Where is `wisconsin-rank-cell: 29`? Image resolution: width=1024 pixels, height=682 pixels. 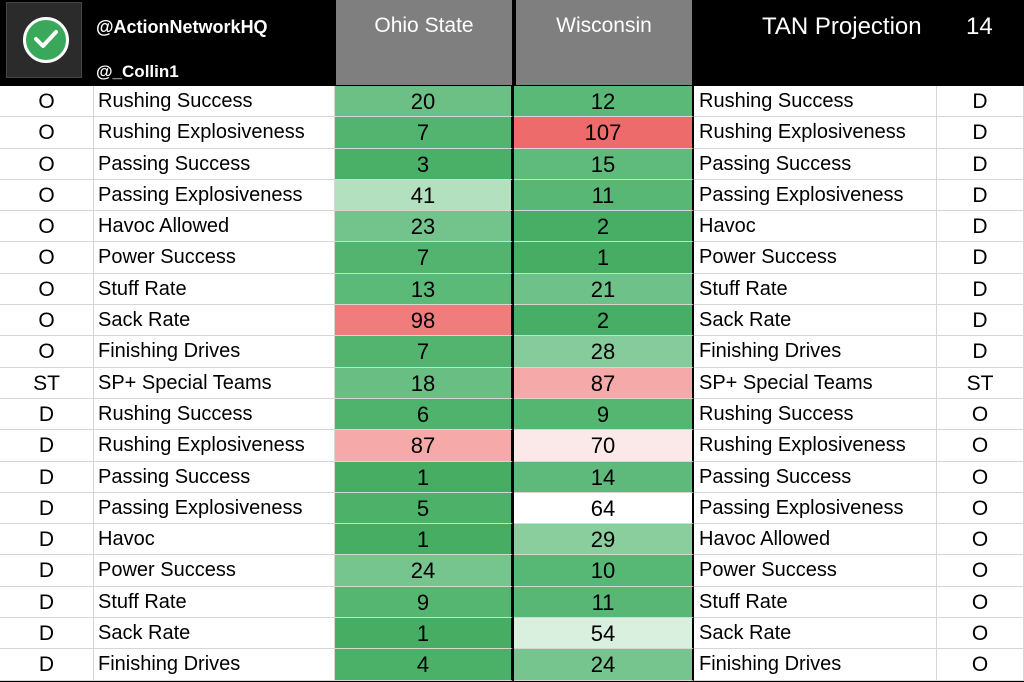 wisconsin-rank-cell: 29 is located at coordinates (604, 540).